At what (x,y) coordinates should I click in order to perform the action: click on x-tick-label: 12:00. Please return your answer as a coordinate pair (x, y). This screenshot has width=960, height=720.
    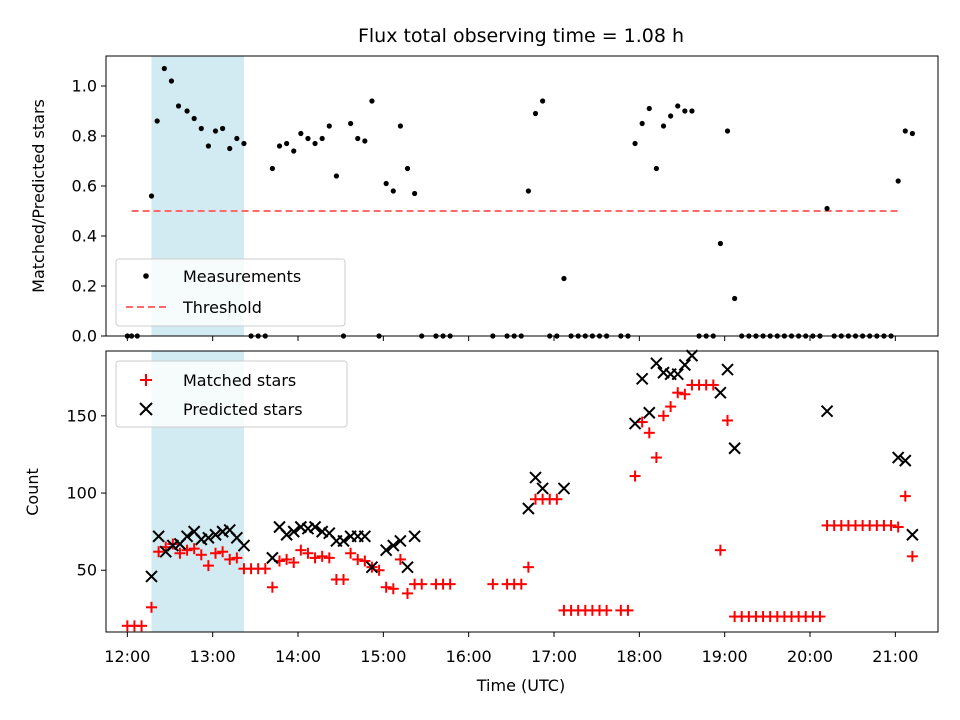
    Looking at the image, I should click on (127, 656).